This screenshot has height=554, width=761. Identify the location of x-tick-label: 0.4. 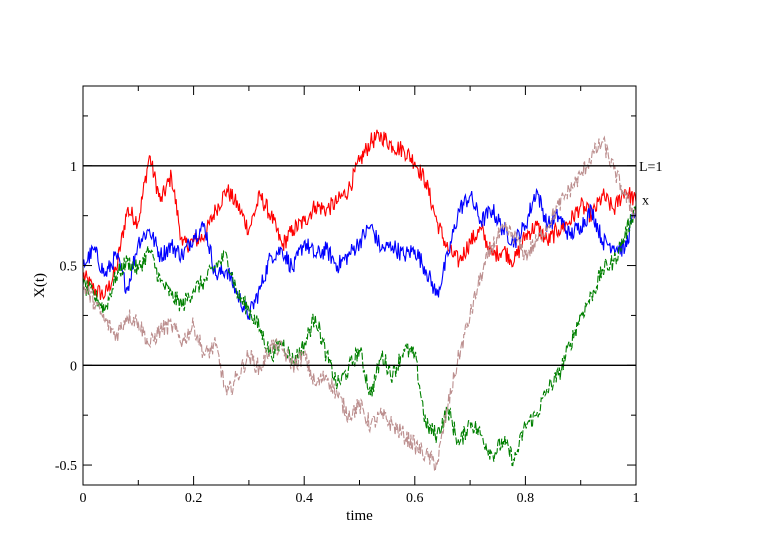
(304, 498).